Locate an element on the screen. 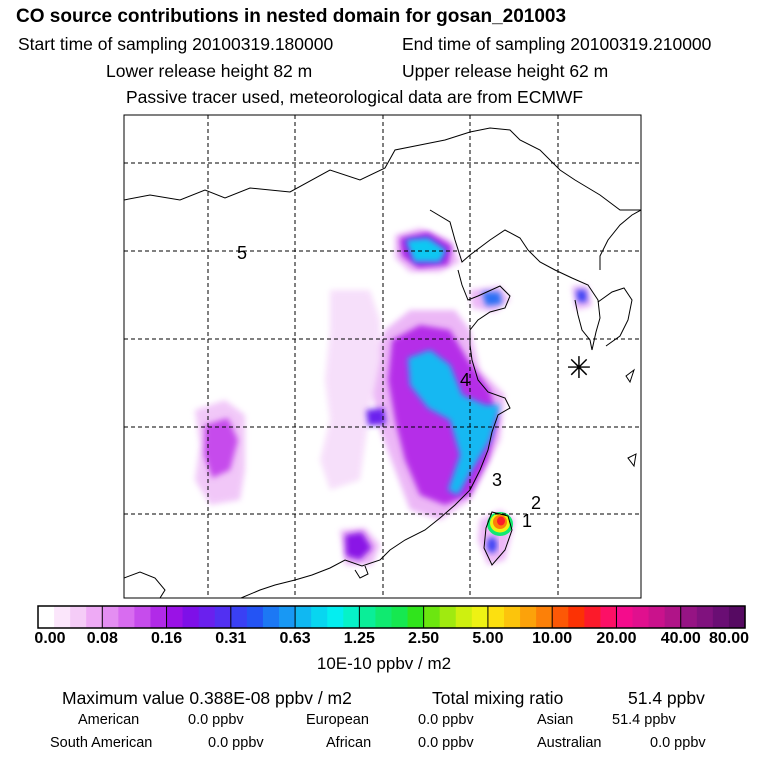 The height and width of the screenshot is (768, 768). region-name-australian: Australian is located at coordinates (569, 743).